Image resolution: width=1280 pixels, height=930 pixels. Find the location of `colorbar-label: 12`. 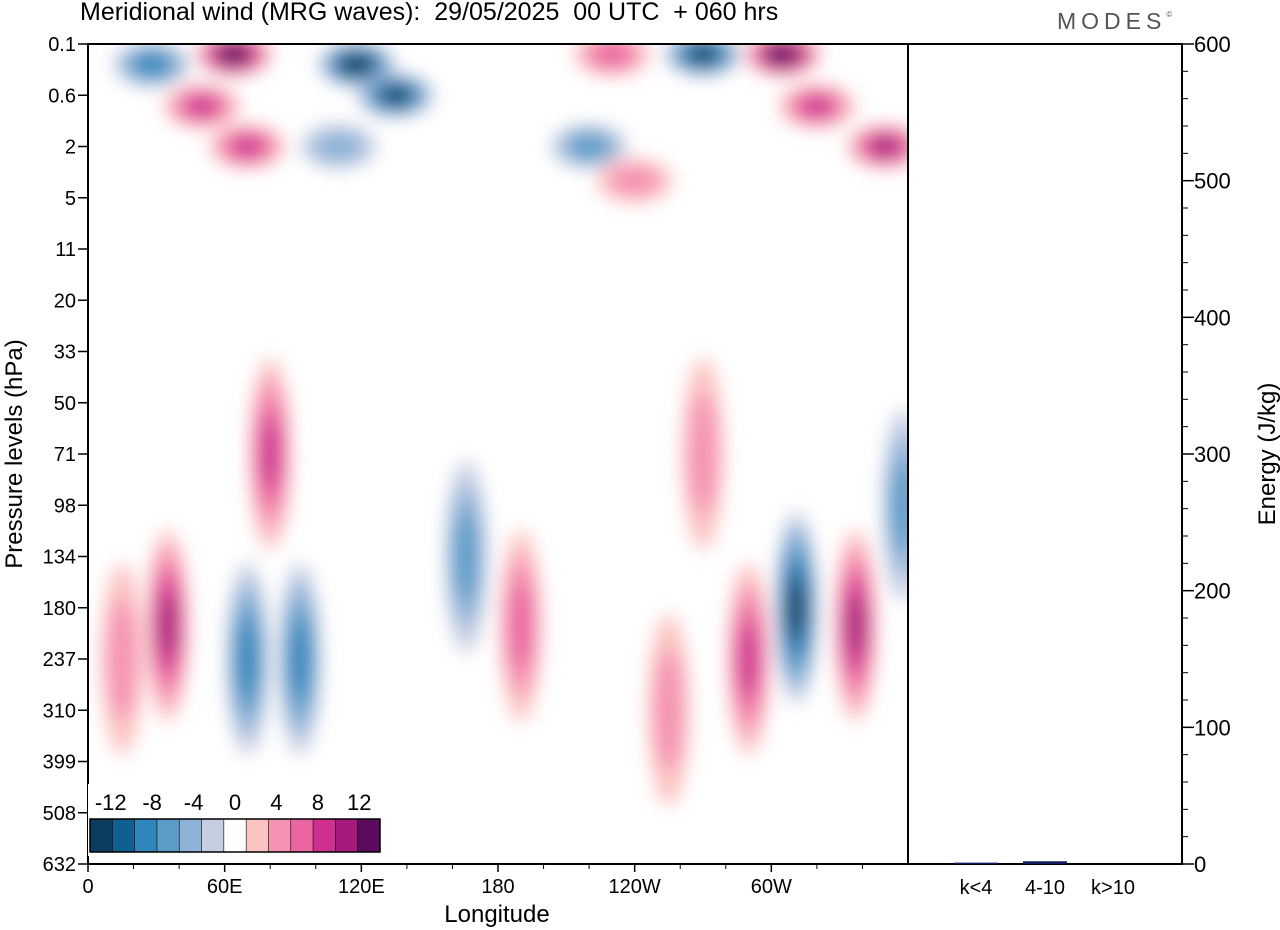

colorbar-label: 12 is located at coordinates (359, 802).